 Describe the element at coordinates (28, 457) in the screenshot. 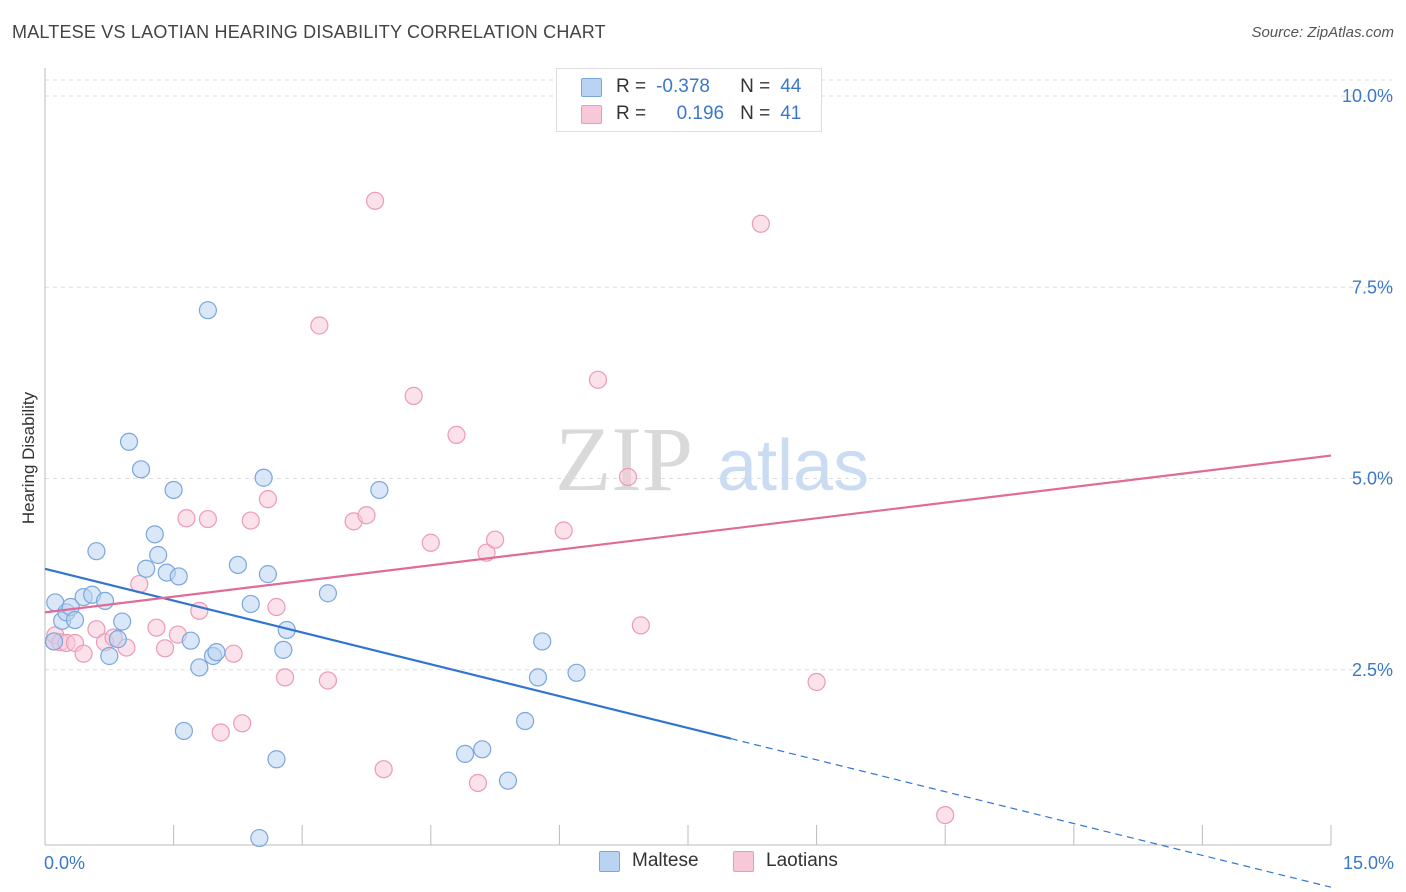

I see `y-axis-label: Hearing Disability` at that location.